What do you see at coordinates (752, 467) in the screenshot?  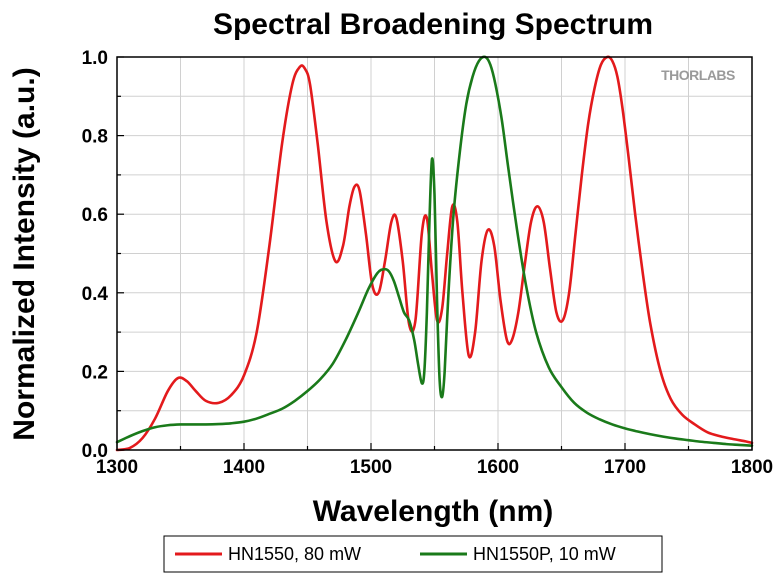 I see `x-tick-label: 1800` at bounding box center [752, 467].